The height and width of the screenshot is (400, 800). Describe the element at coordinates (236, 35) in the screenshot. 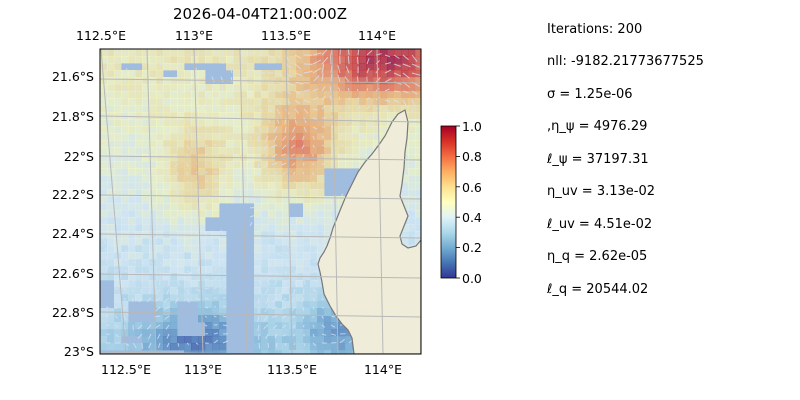

I see `lon-ticks-top: 112.5°E 113°E 113.5°E 114°E` at that location.